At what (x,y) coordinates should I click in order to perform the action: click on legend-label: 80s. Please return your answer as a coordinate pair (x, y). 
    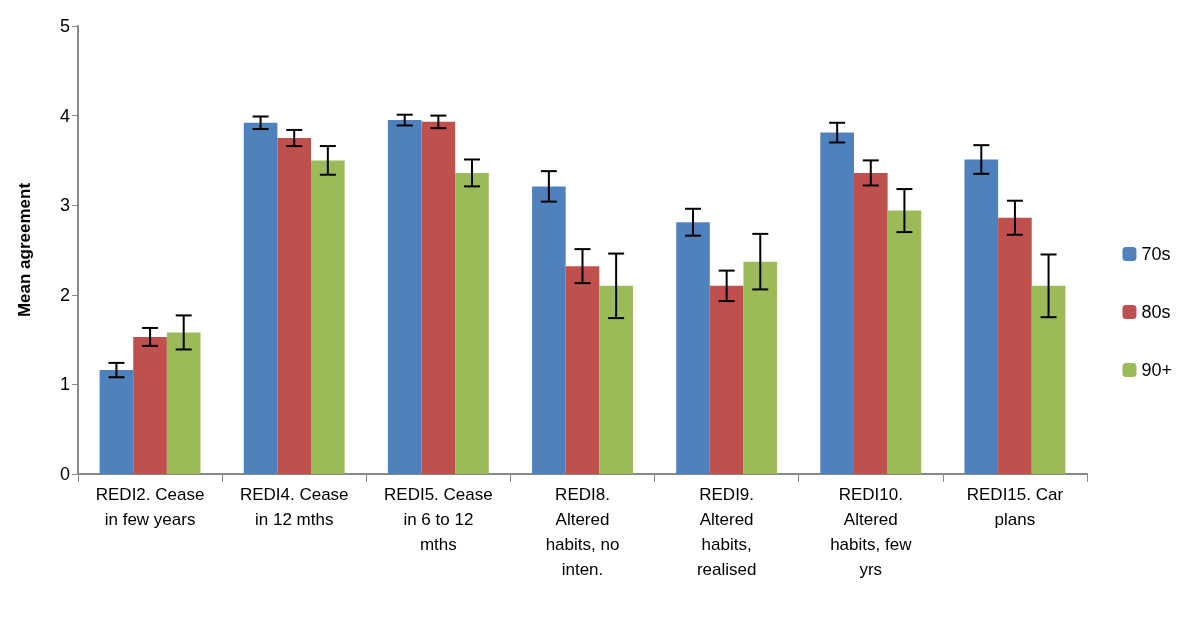
    Looking at the image, I should click on (1156, 312).